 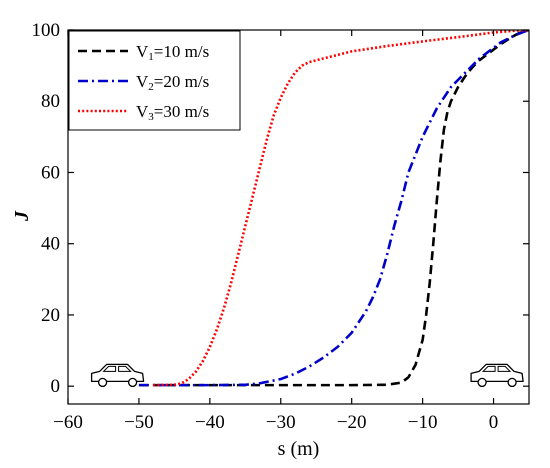 I want to click on legend-label-3: V3=30 m/s, so click(x=172, y=112).